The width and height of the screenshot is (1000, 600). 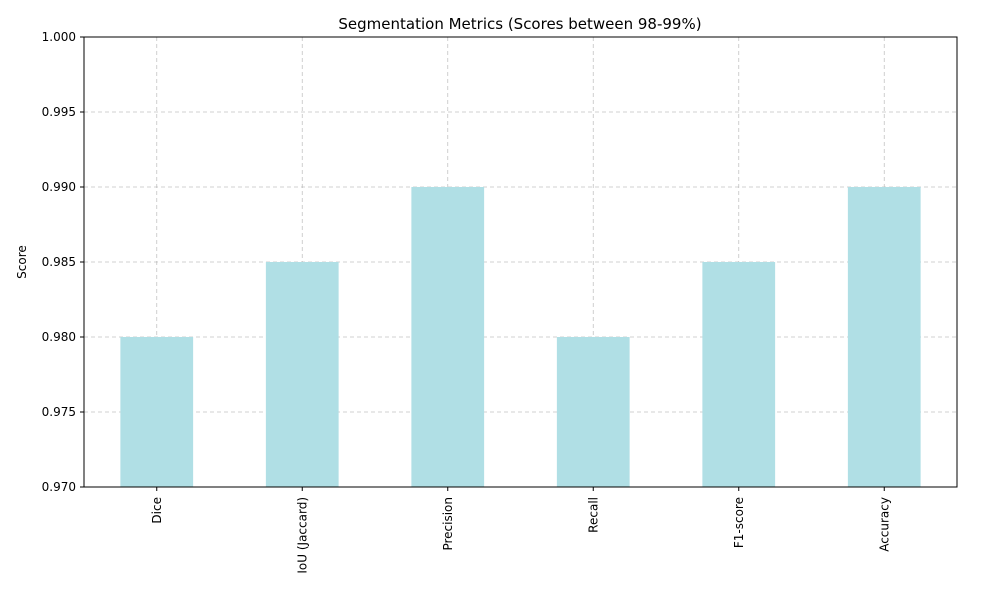 I want to click on y-tick-label: 0.995, so click(x=59, y=112).